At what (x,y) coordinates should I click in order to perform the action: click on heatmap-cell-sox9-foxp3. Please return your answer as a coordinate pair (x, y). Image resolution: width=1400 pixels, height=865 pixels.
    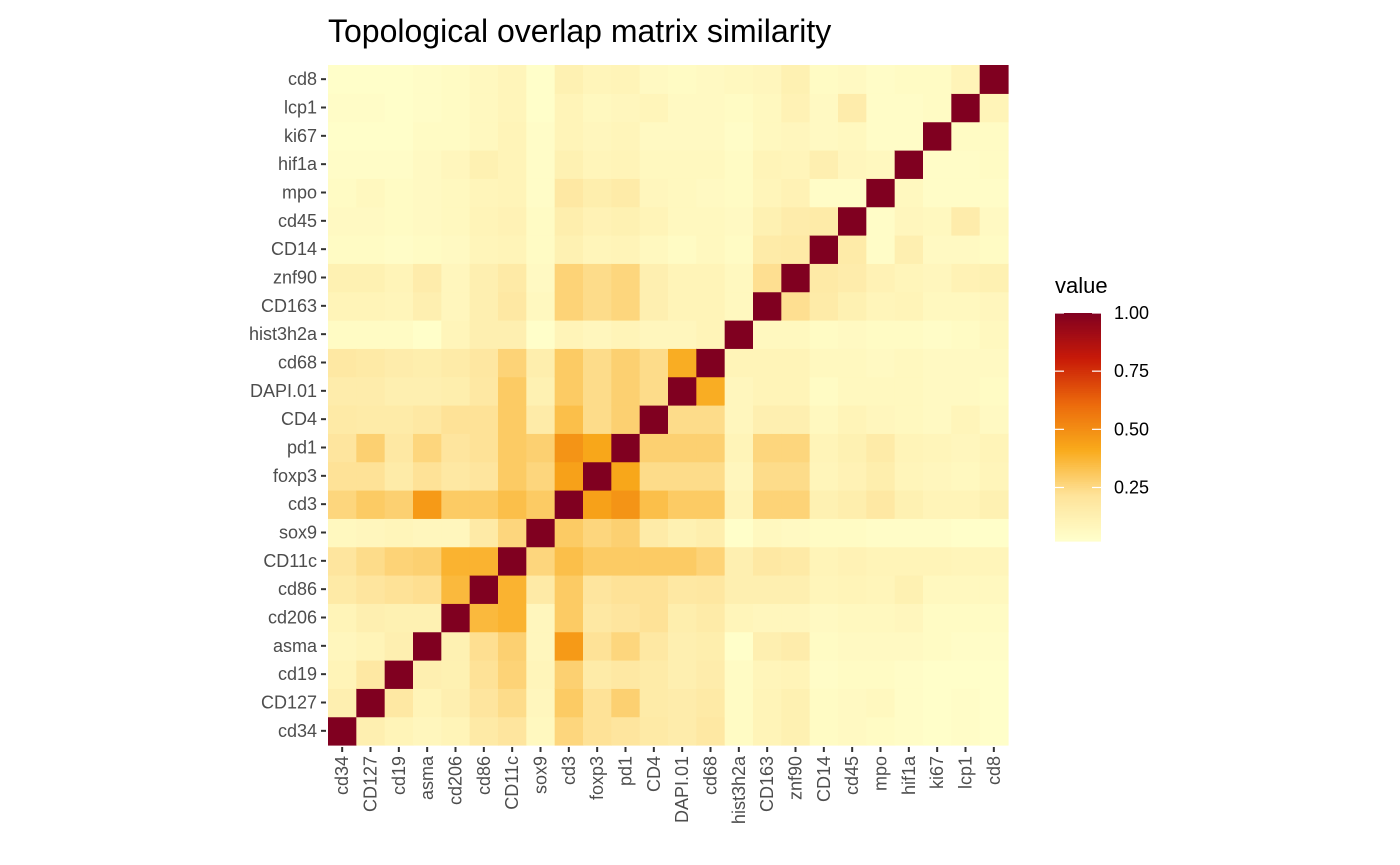
    Looking at the image, I should click on (541, 476).